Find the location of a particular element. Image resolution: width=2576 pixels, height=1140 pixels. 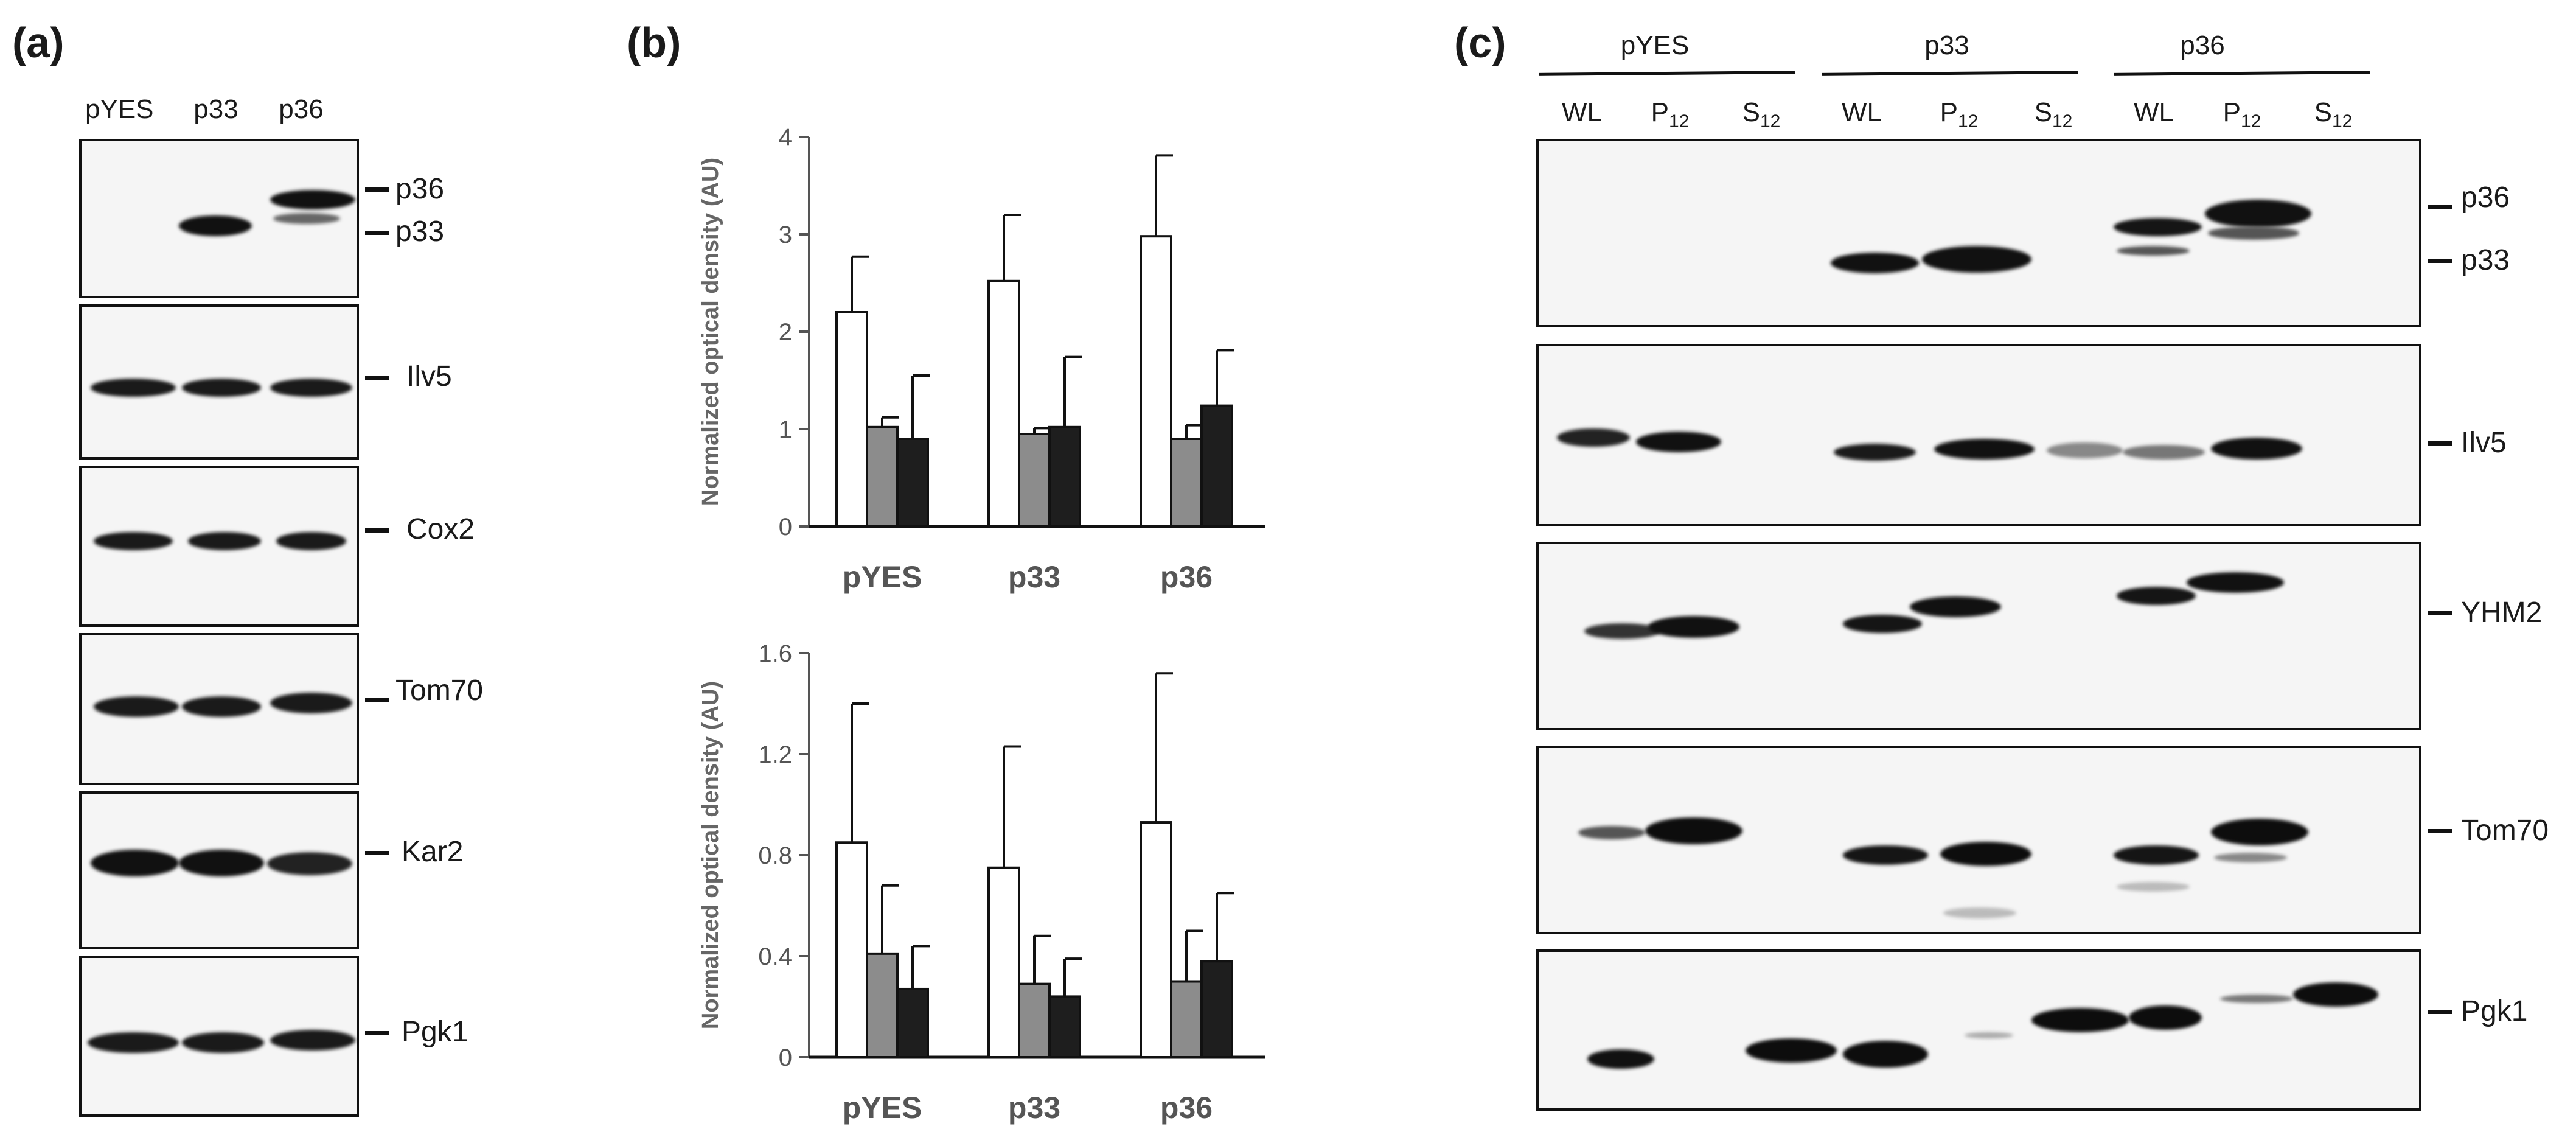

category-label: p33 is located at coordinates (1034, 1108).